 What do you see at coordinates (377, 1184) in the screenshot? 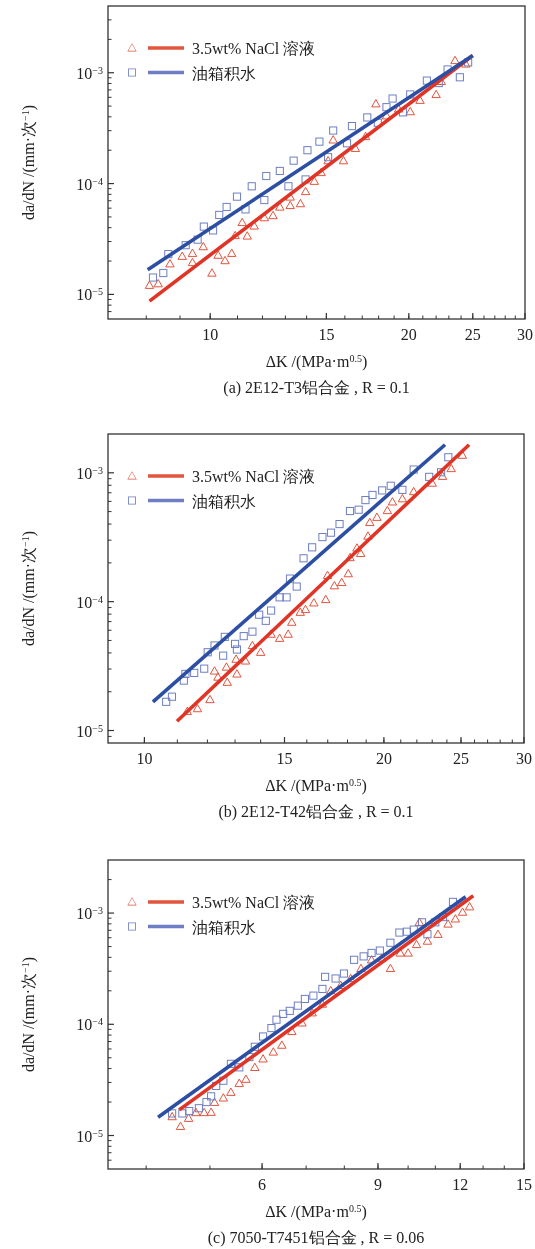
I see `x-tick-label: 9` at bounding box center [377, 1184].